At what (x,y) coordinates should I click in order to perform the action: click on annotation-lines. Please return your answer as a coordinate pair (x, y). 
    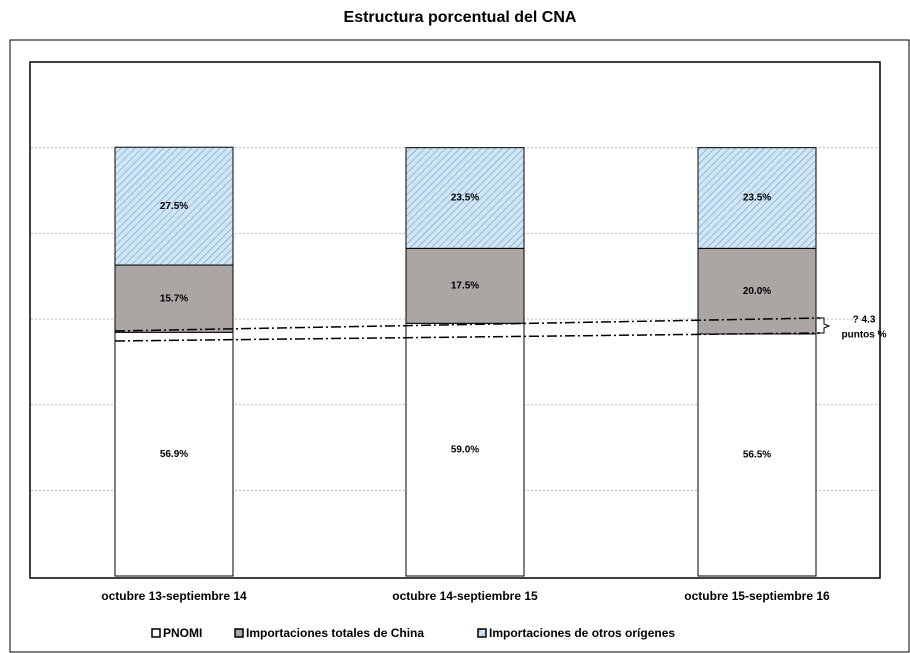
    Looking at the image, I should click on (472, 329).